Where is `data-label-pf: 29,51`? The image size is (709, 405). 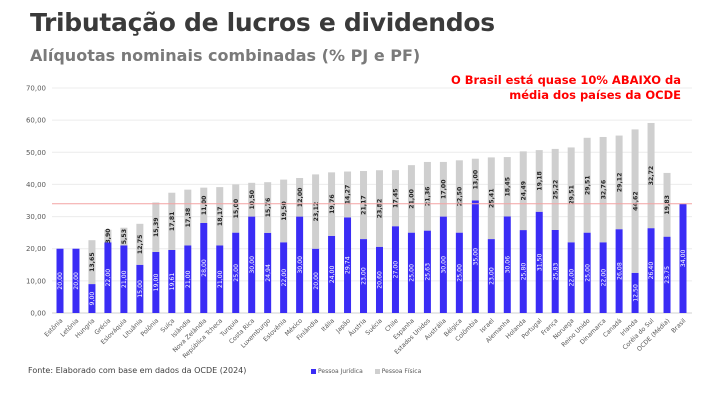 data-label-pf: 29,51 is located at coordinates (587, 185).